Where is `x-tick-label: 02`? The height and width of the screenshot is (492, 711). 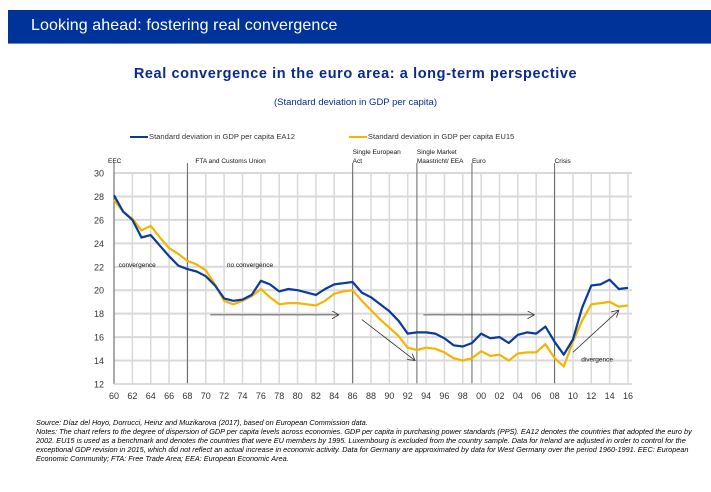 x-tick-label: 02 is located at coordinates (499, 396).